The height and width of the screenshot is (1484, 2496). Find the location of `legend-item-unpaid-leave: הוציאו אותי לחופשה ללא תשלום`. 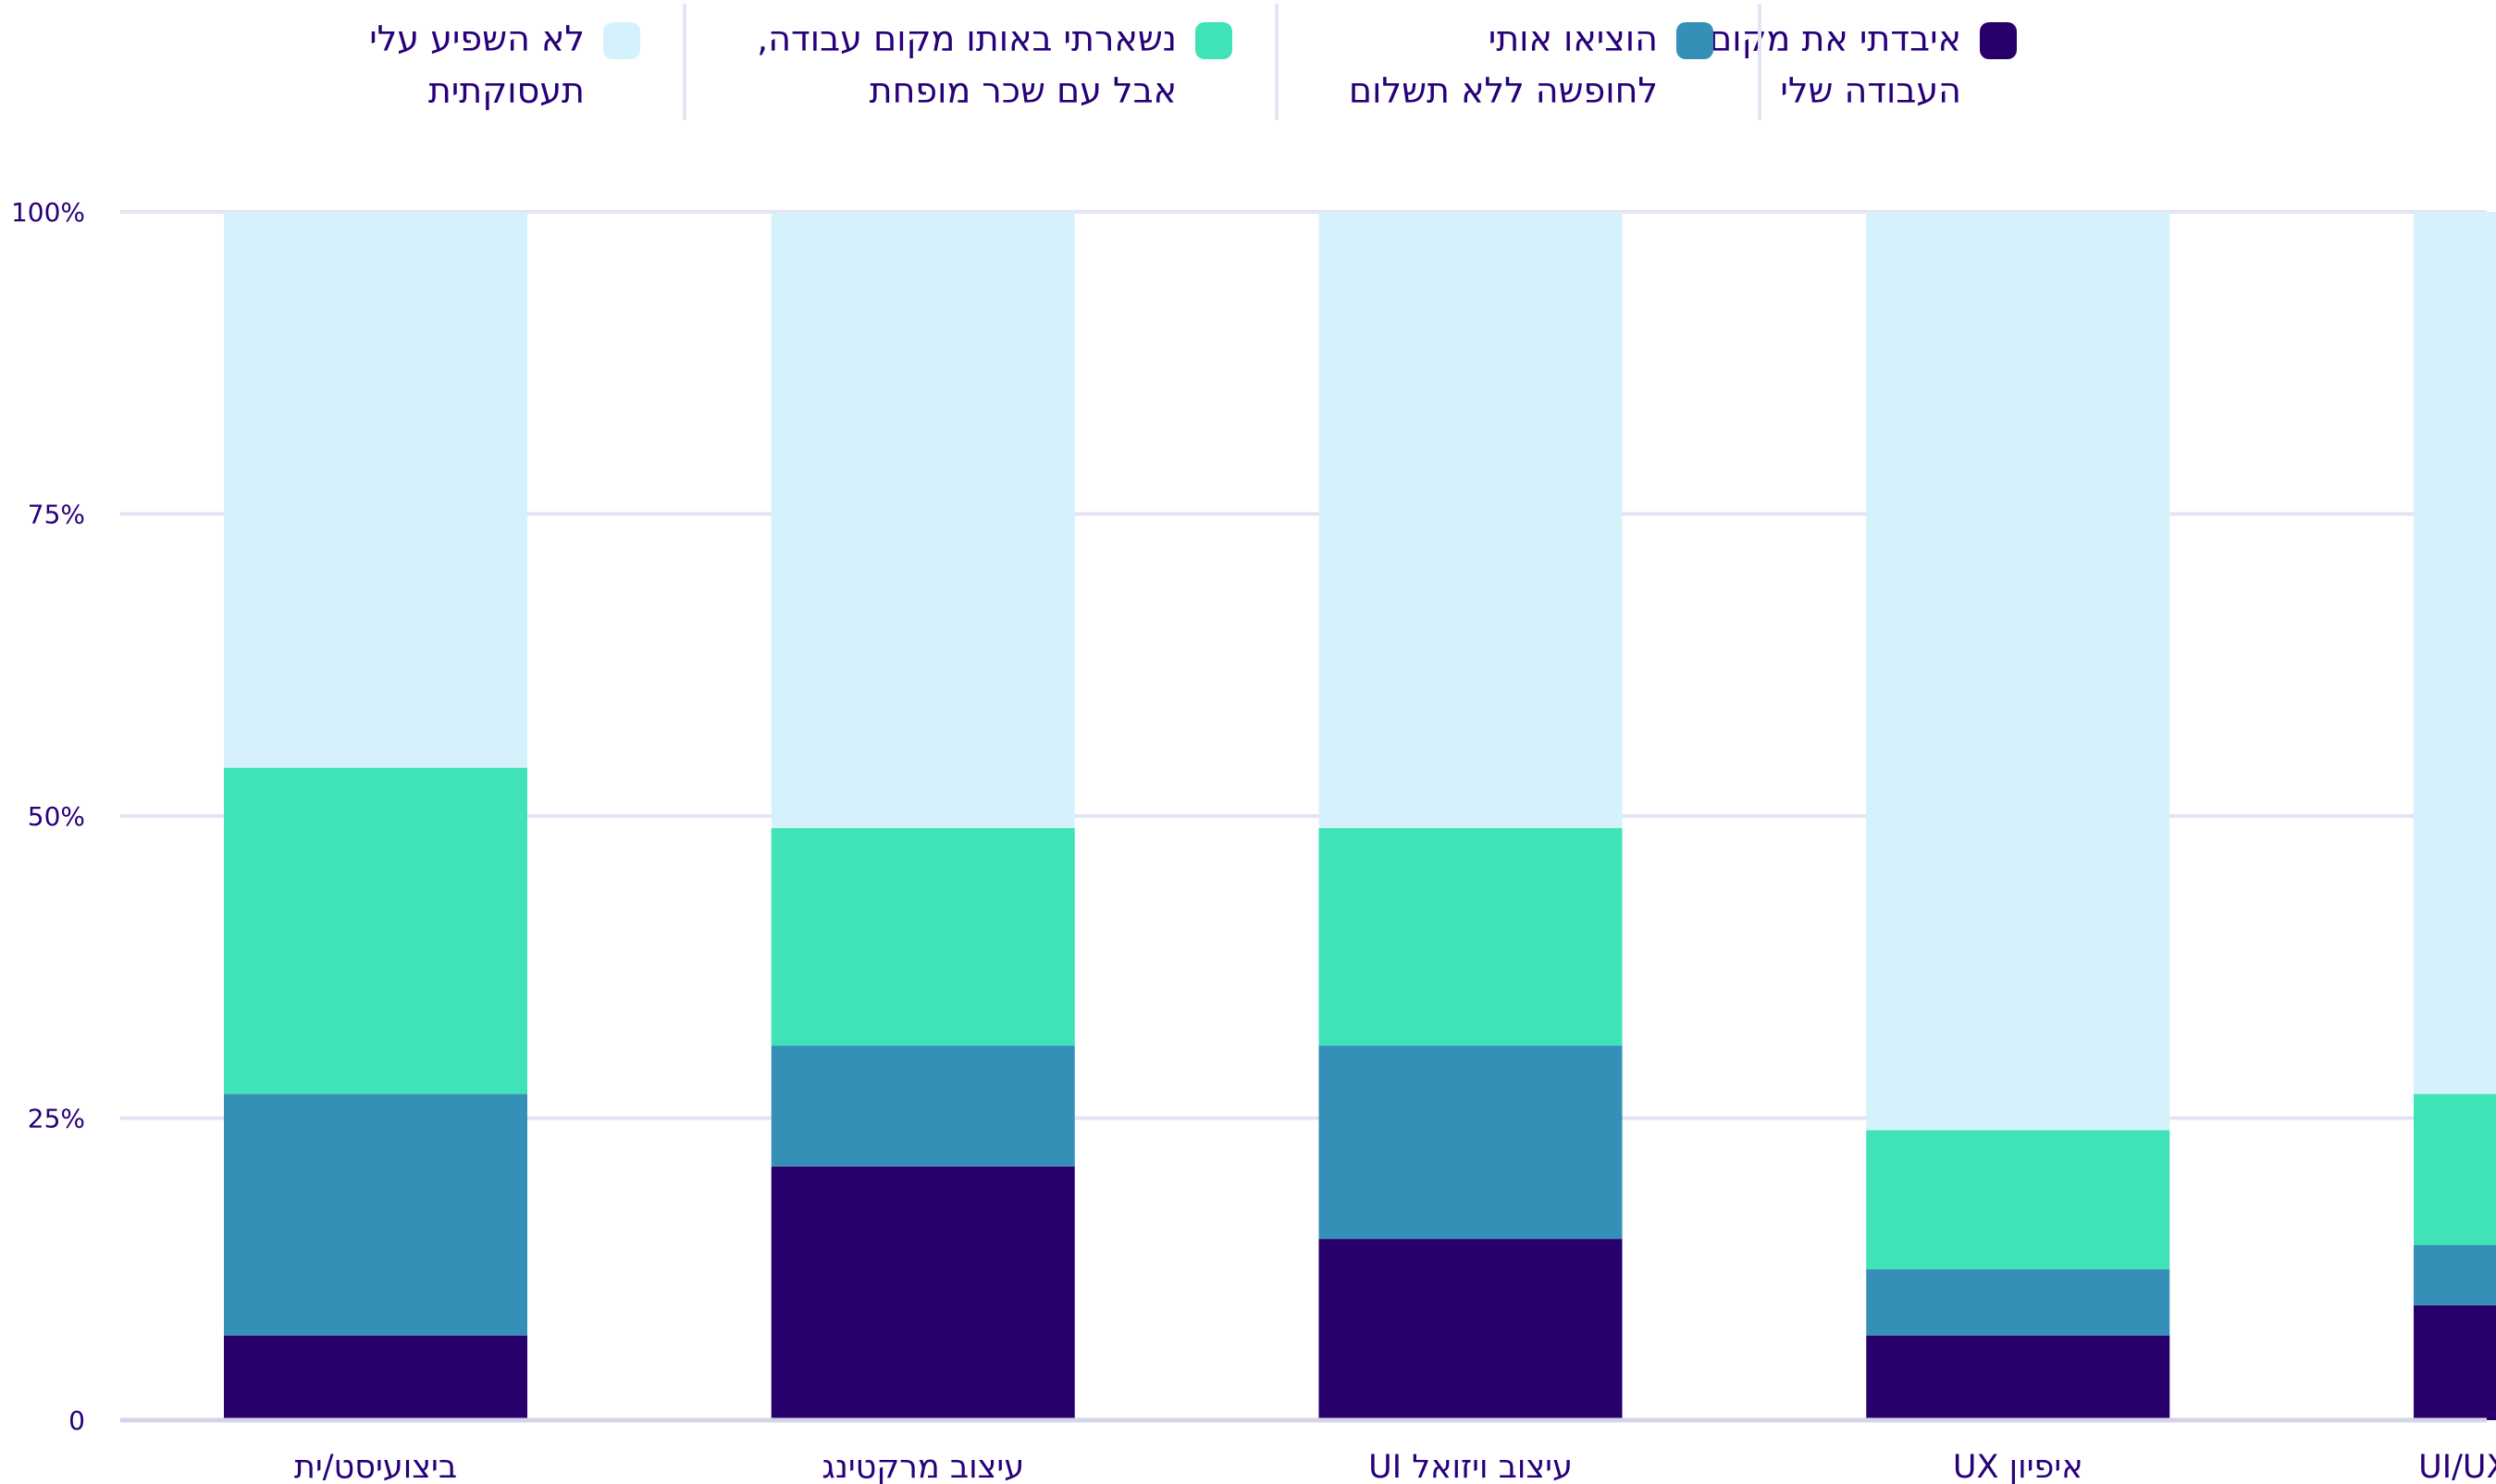

legend-item-unpaid-leave: הוציאו אותי לחופשה ללא תשלום is located at coordinates (1501, 68).